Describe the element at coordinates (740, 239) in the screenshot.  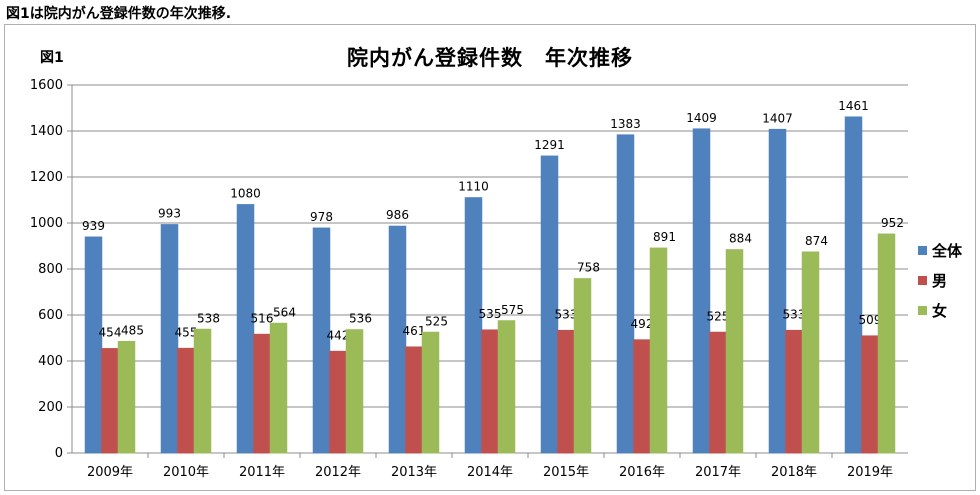
I see `data-label: 884` at that location.